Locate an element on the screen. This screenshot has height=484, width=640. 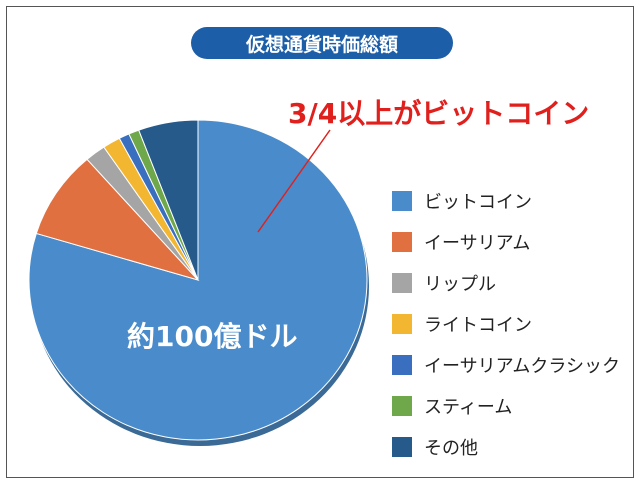
legend-label: その他 is located at coordinates (451, 448).